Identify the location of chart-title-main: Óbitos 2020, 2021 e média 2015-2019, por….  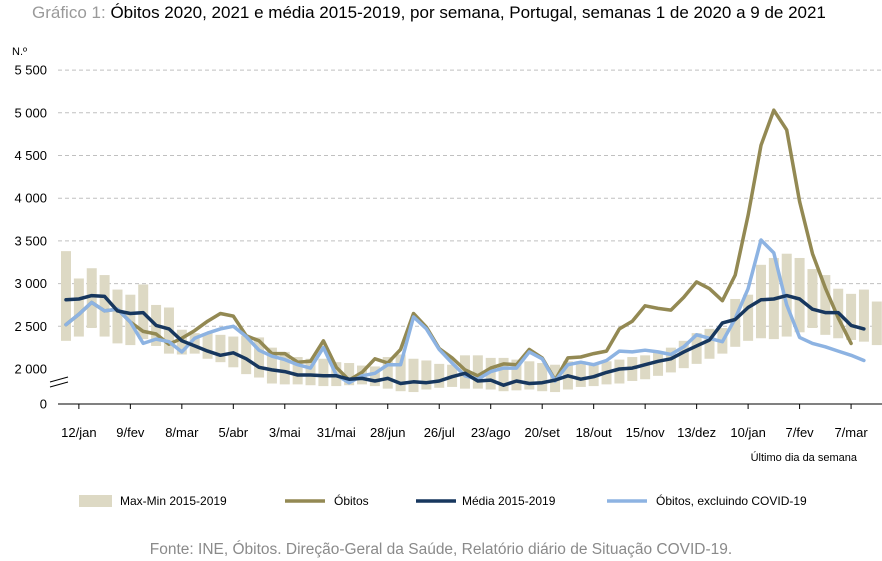
(468, 12).